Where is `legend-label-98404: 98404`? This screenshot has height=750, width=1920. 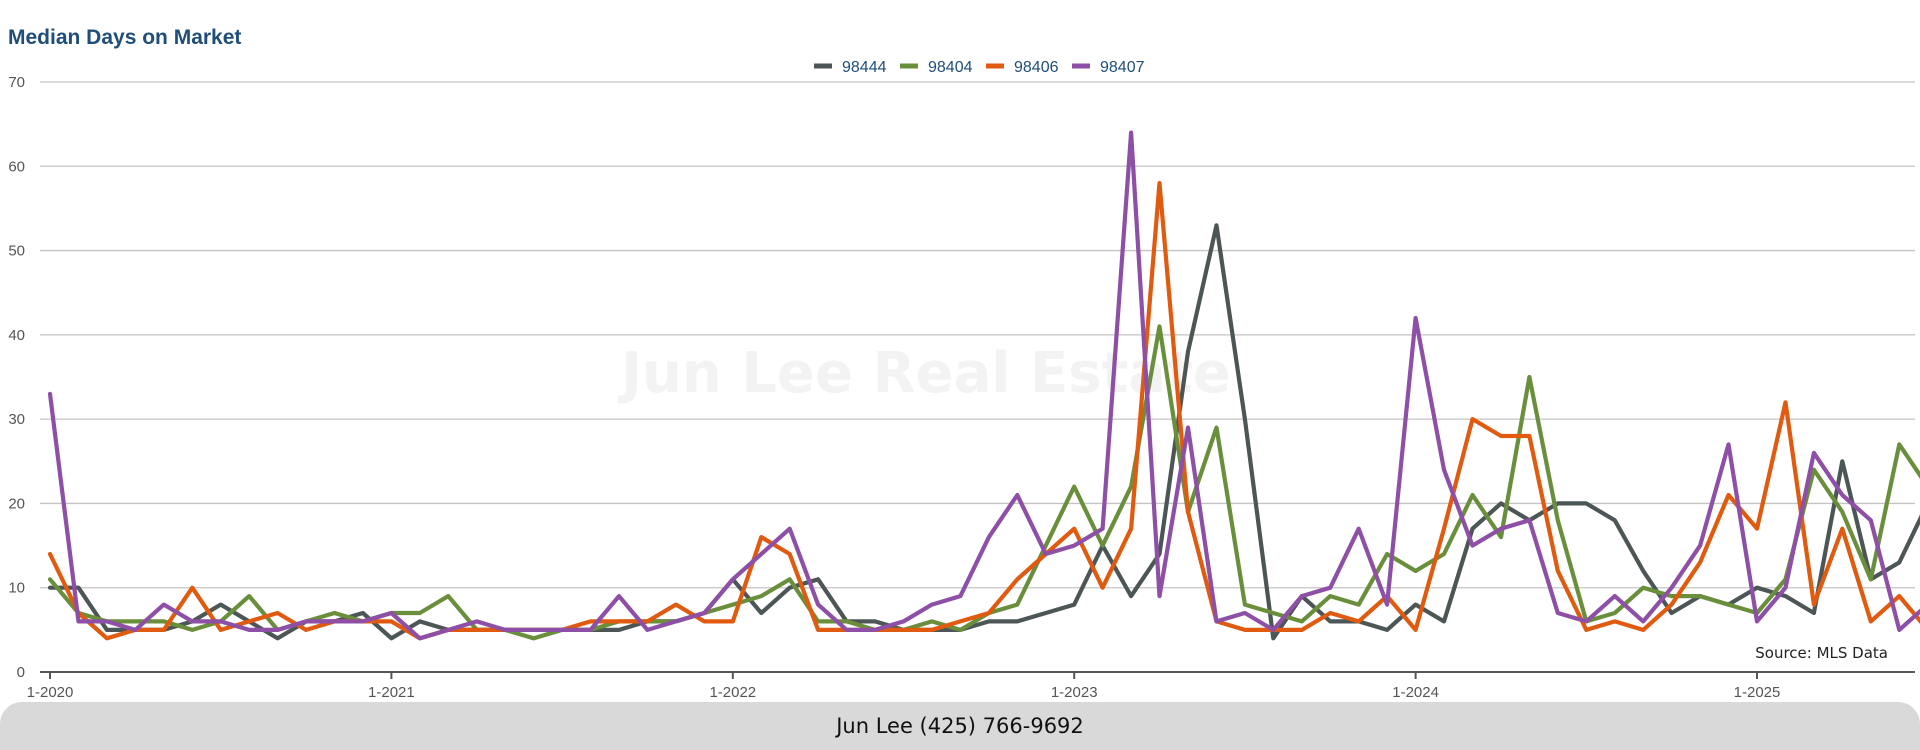
legend-label-98404: 98404 is located at coordinates (950, 67).